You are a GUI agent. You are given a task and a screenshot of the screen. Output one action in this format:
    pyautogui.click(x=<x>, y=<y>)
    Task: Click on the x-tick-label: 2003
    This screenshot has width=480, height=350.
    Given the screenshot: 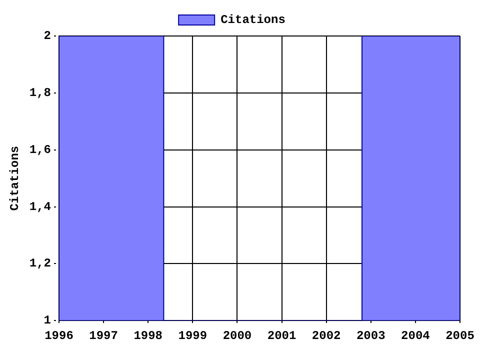 What is the action you would take?
    pyautogui.click(x=371, y=335)
    